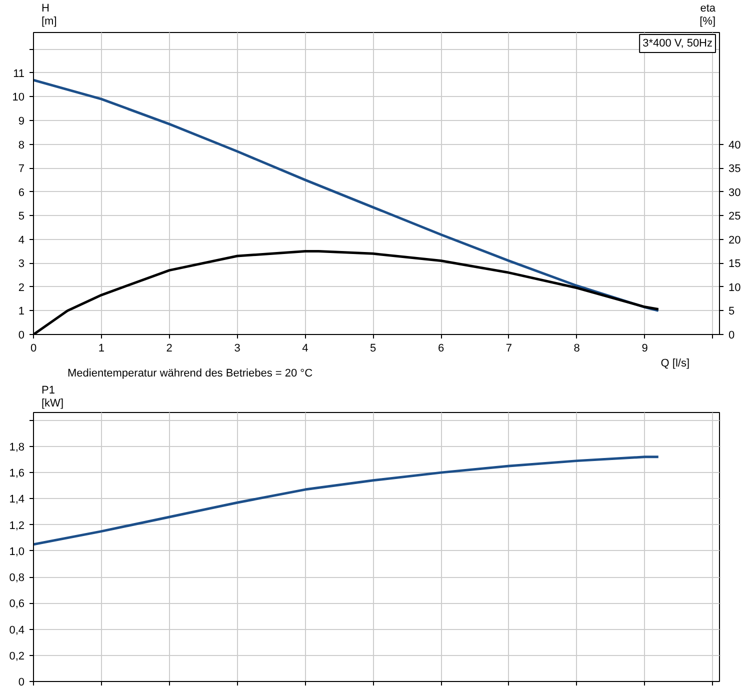 The image size is (746, 697). I want to click on y-tick-label: 4, so click(21, 240).